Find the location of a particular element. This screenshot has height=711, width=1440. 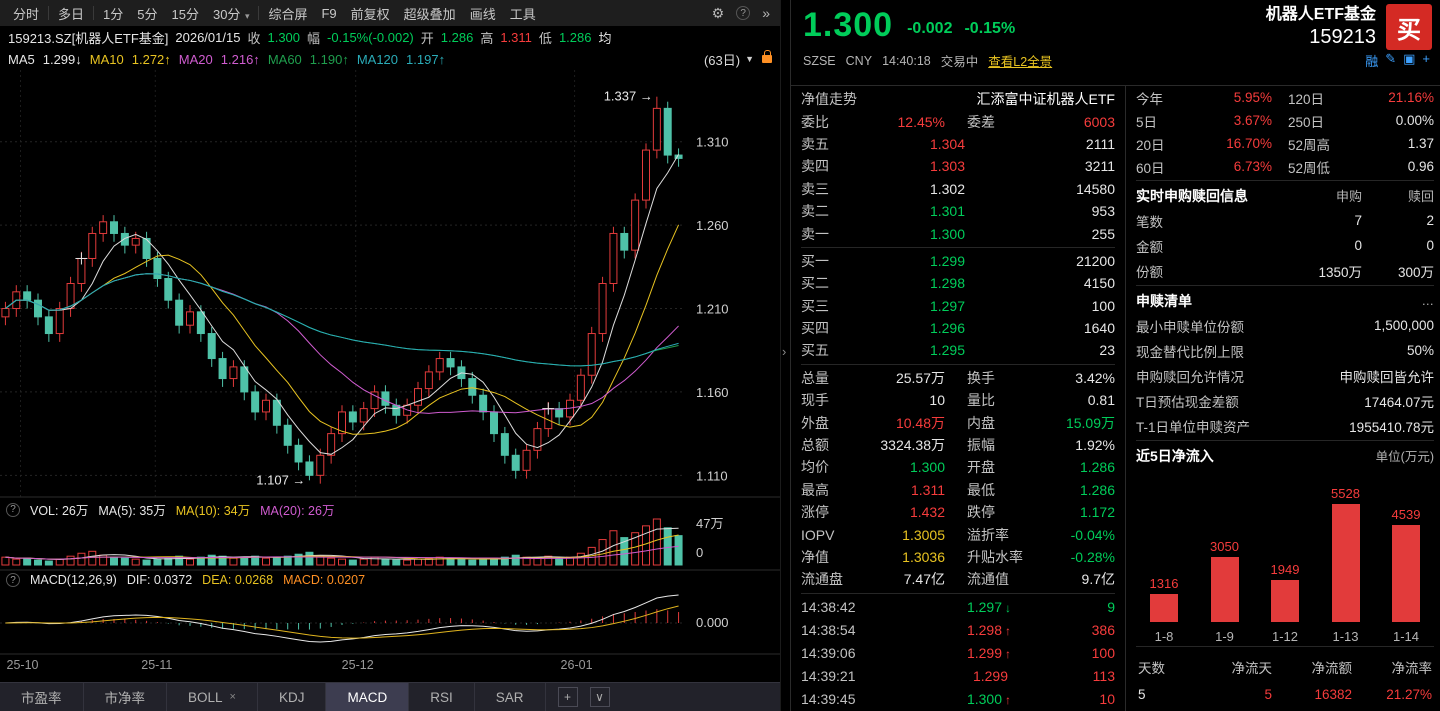

window-icon: ▣ is located at coordinates (1409, 58).